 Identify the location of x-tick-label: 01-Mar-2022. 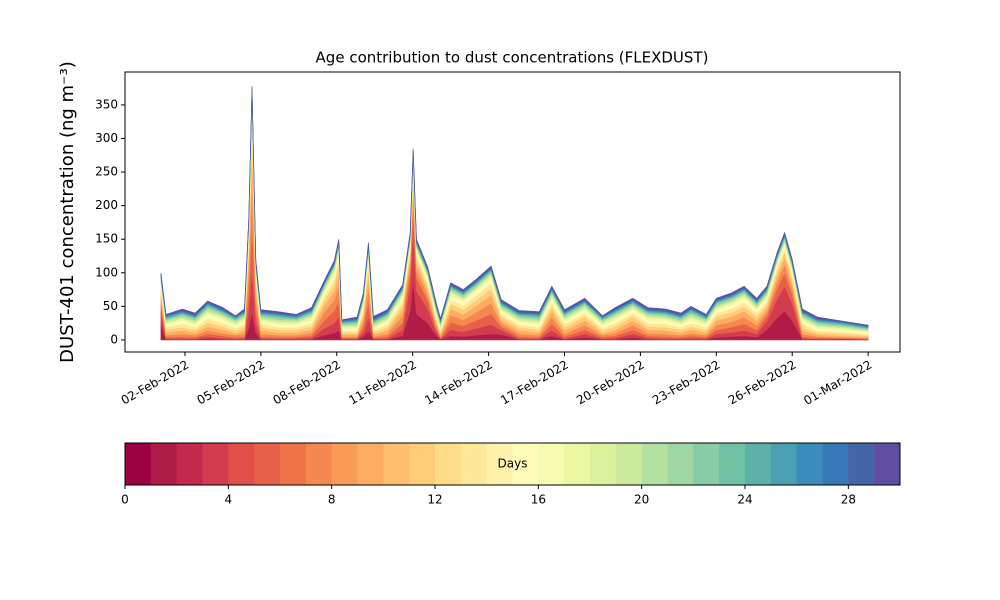
(837, 383).